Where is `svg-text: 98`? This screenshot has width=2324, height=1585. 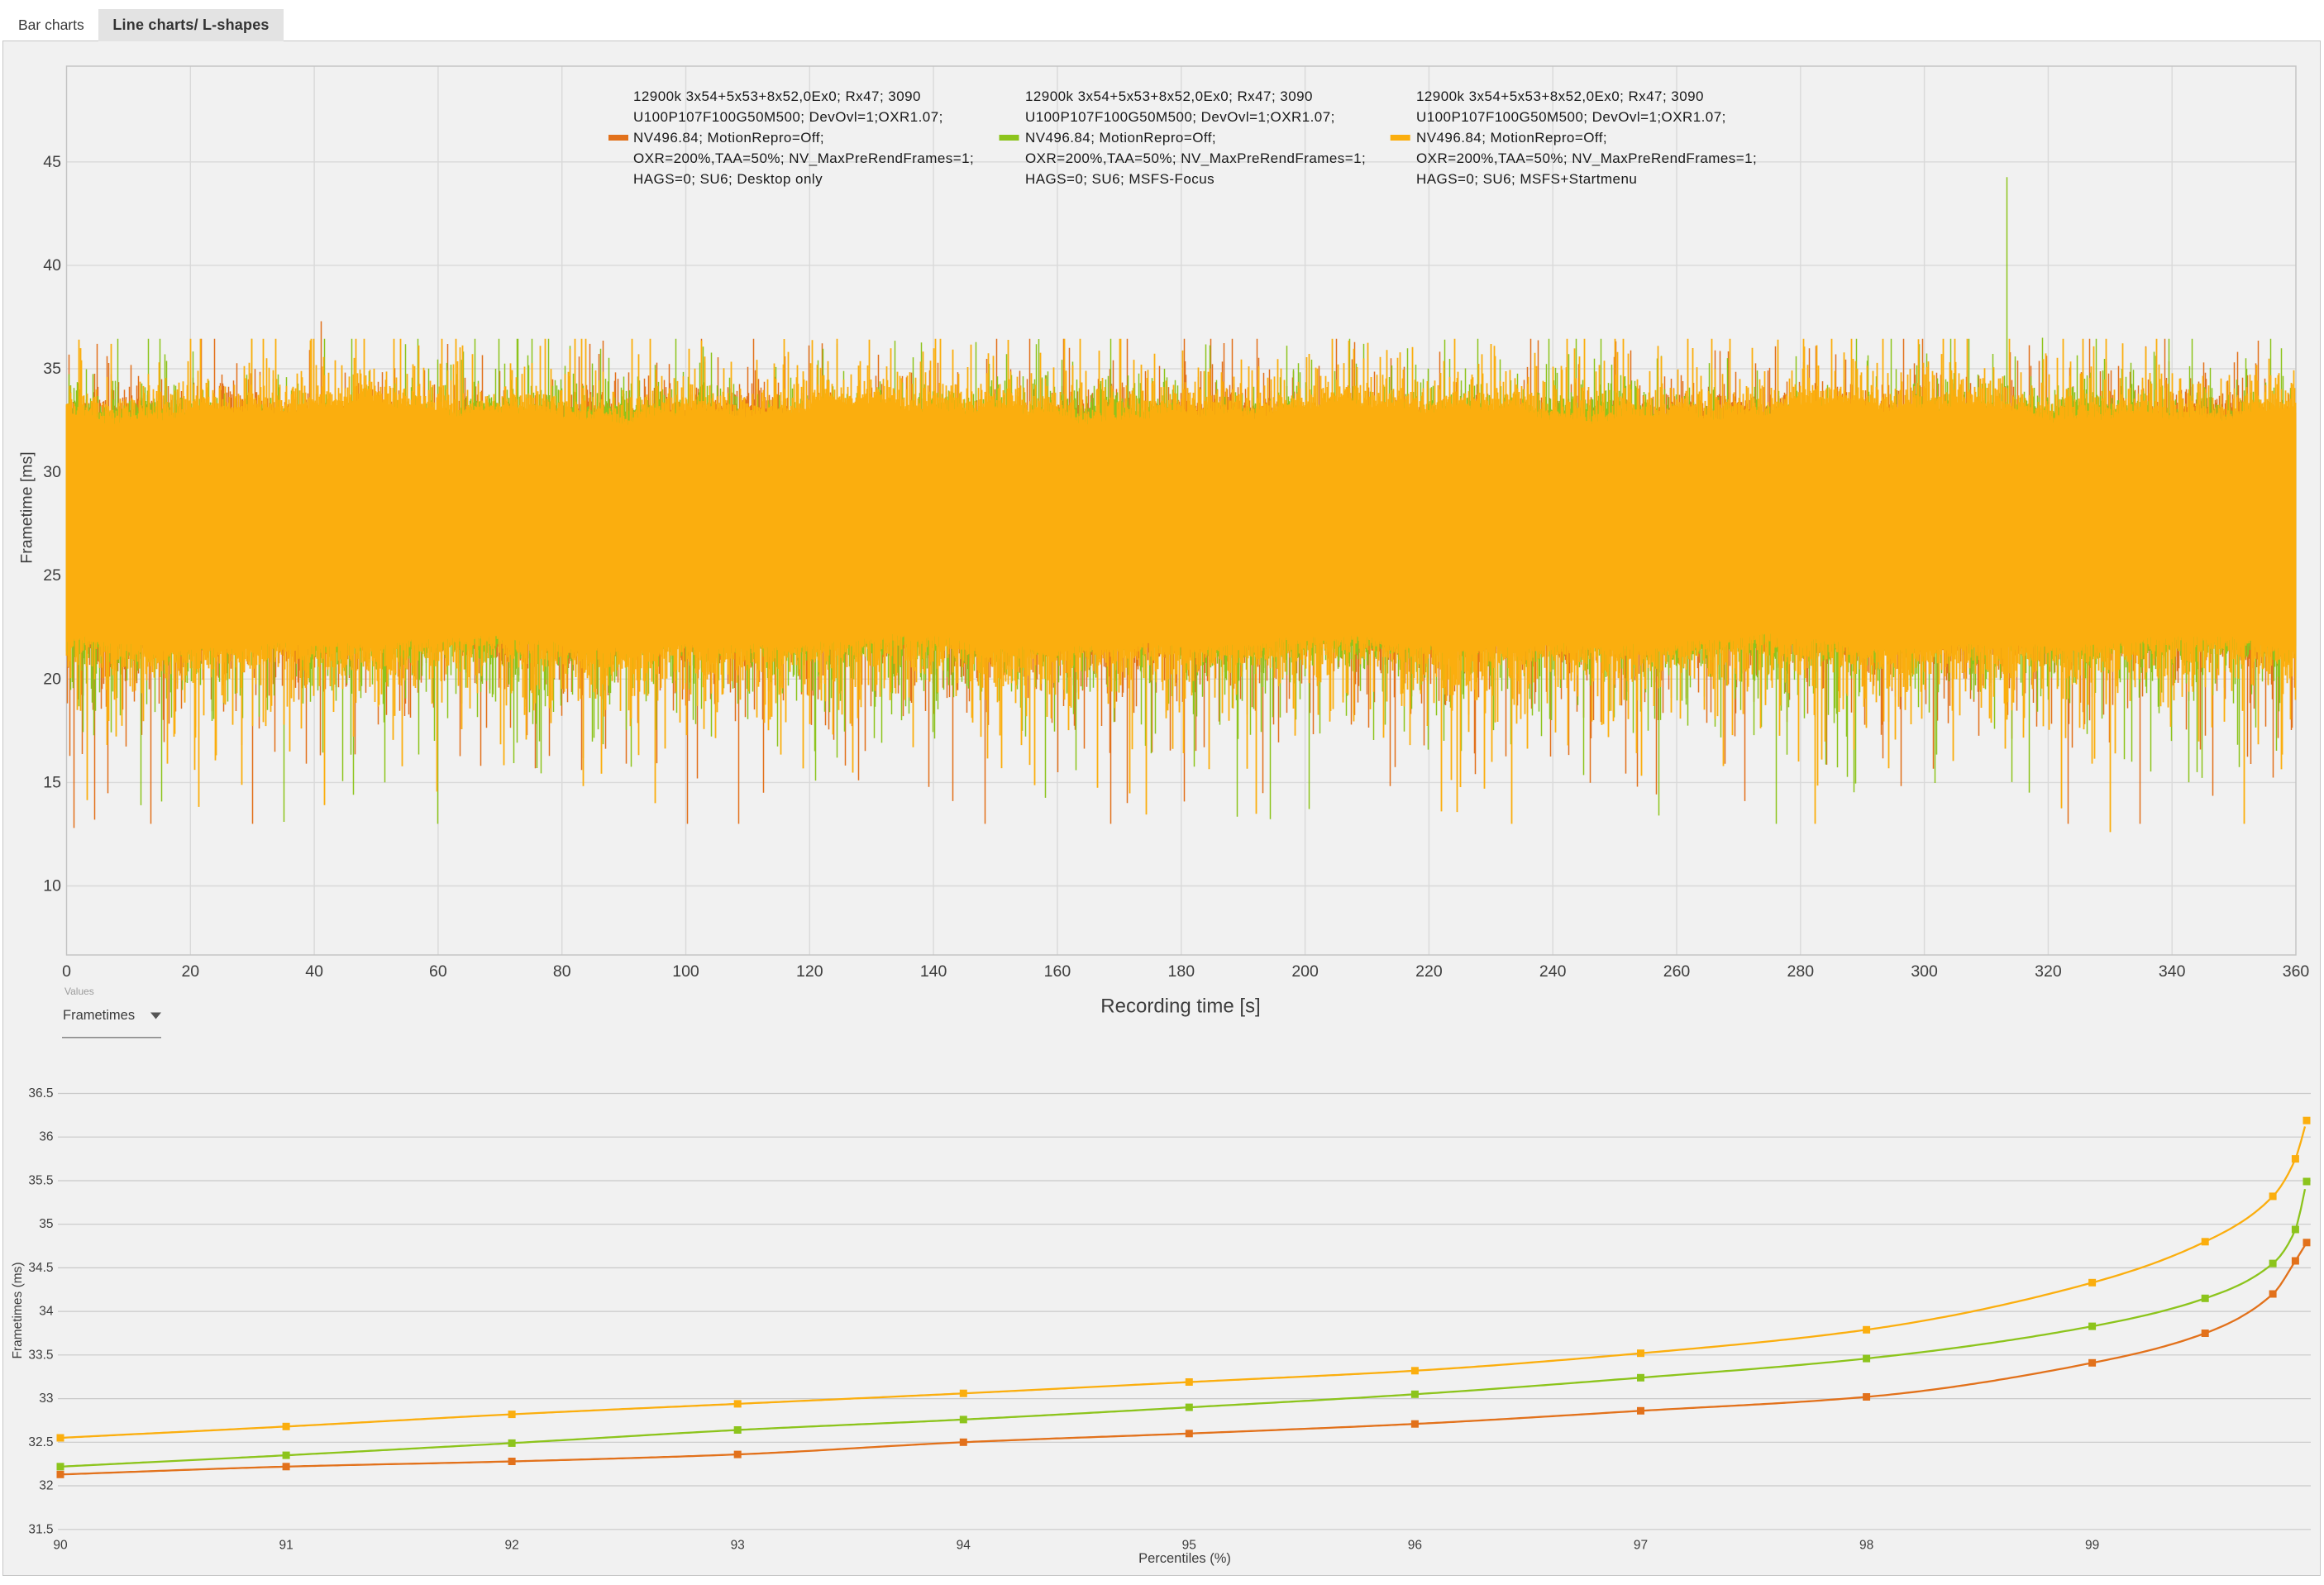
svg-text: 98 is located at coordinates (1866, 1546).